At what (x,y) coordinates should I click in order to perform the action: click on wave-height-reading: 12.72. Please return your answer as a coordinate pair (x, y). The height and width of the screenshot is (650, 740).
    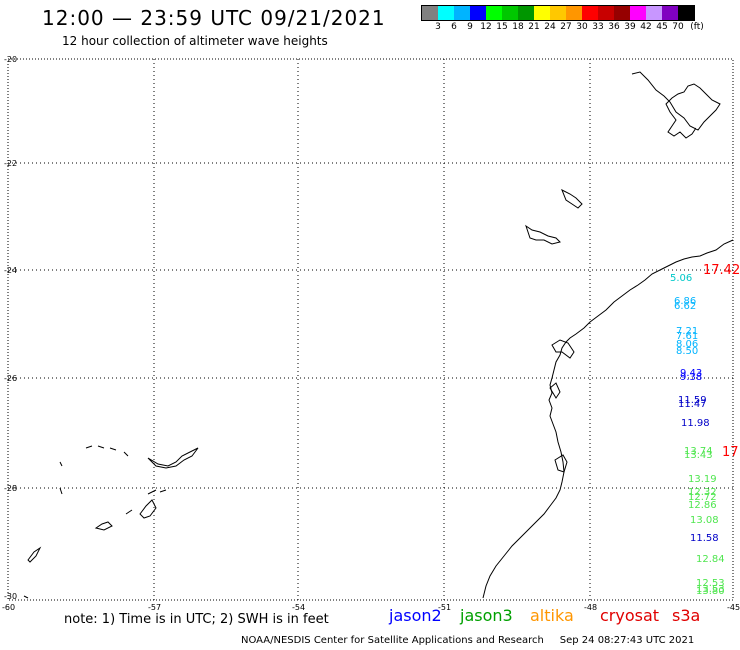
    Looking at the image, I should click on (702, 497).